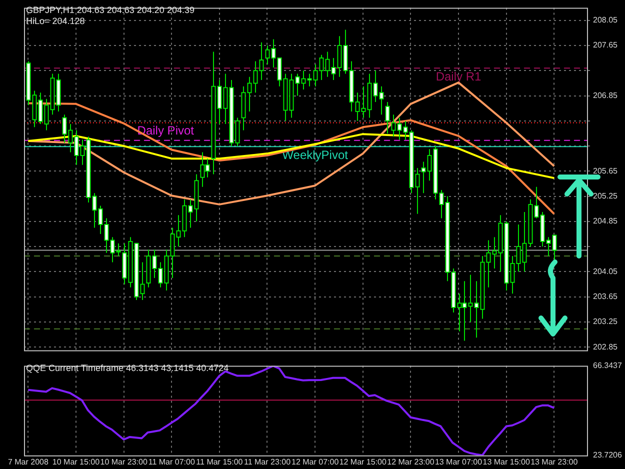  What do you see at coordinates (605, 20) in the screenshot?
I see `y-tick-label: 208.05` at bounding box center [605, 20].